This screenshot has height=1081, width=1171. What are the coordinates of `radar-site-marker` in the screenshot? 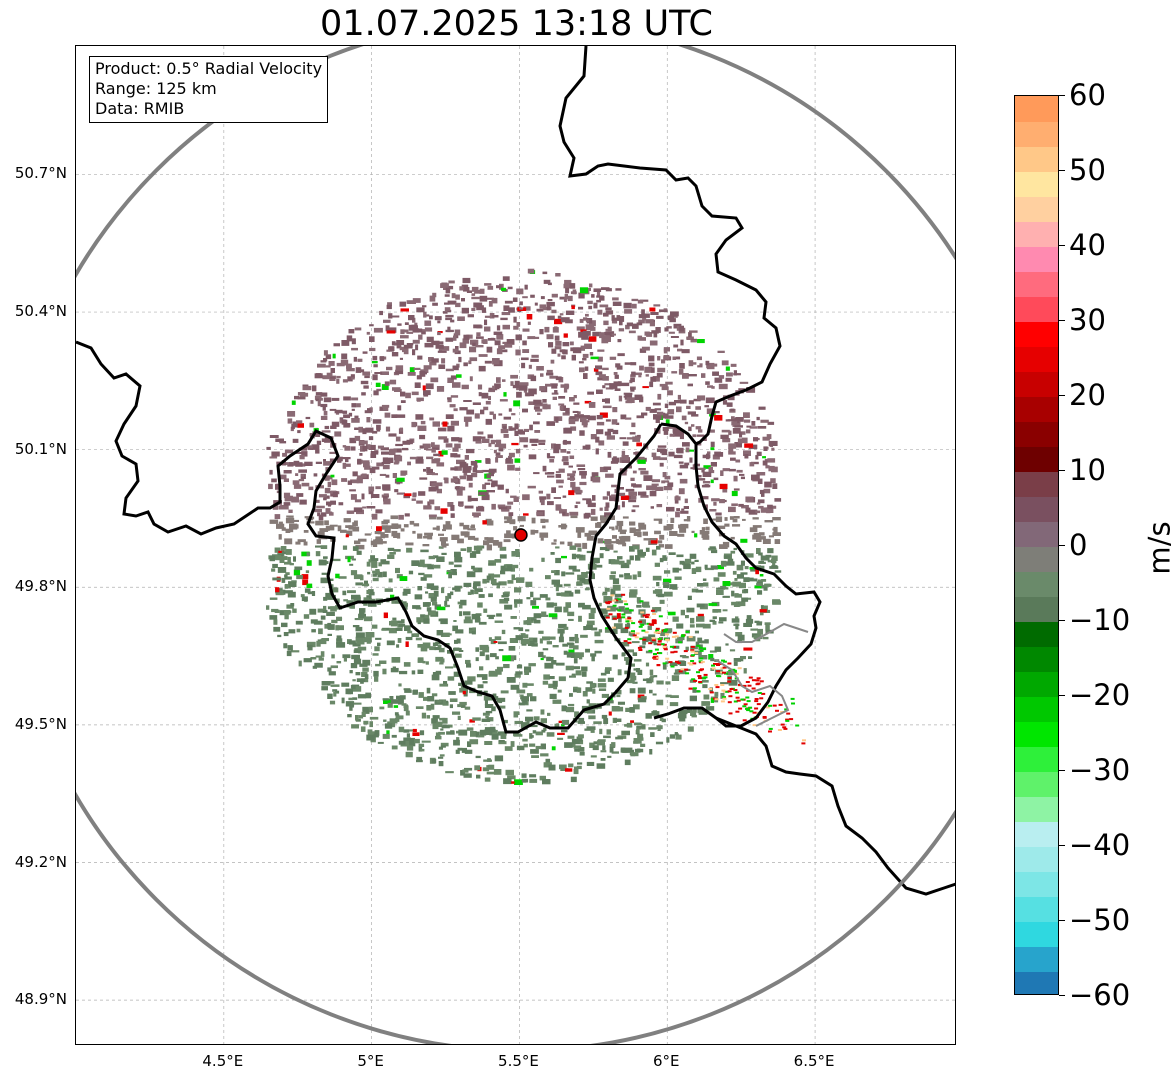 It's located at (521, 535).